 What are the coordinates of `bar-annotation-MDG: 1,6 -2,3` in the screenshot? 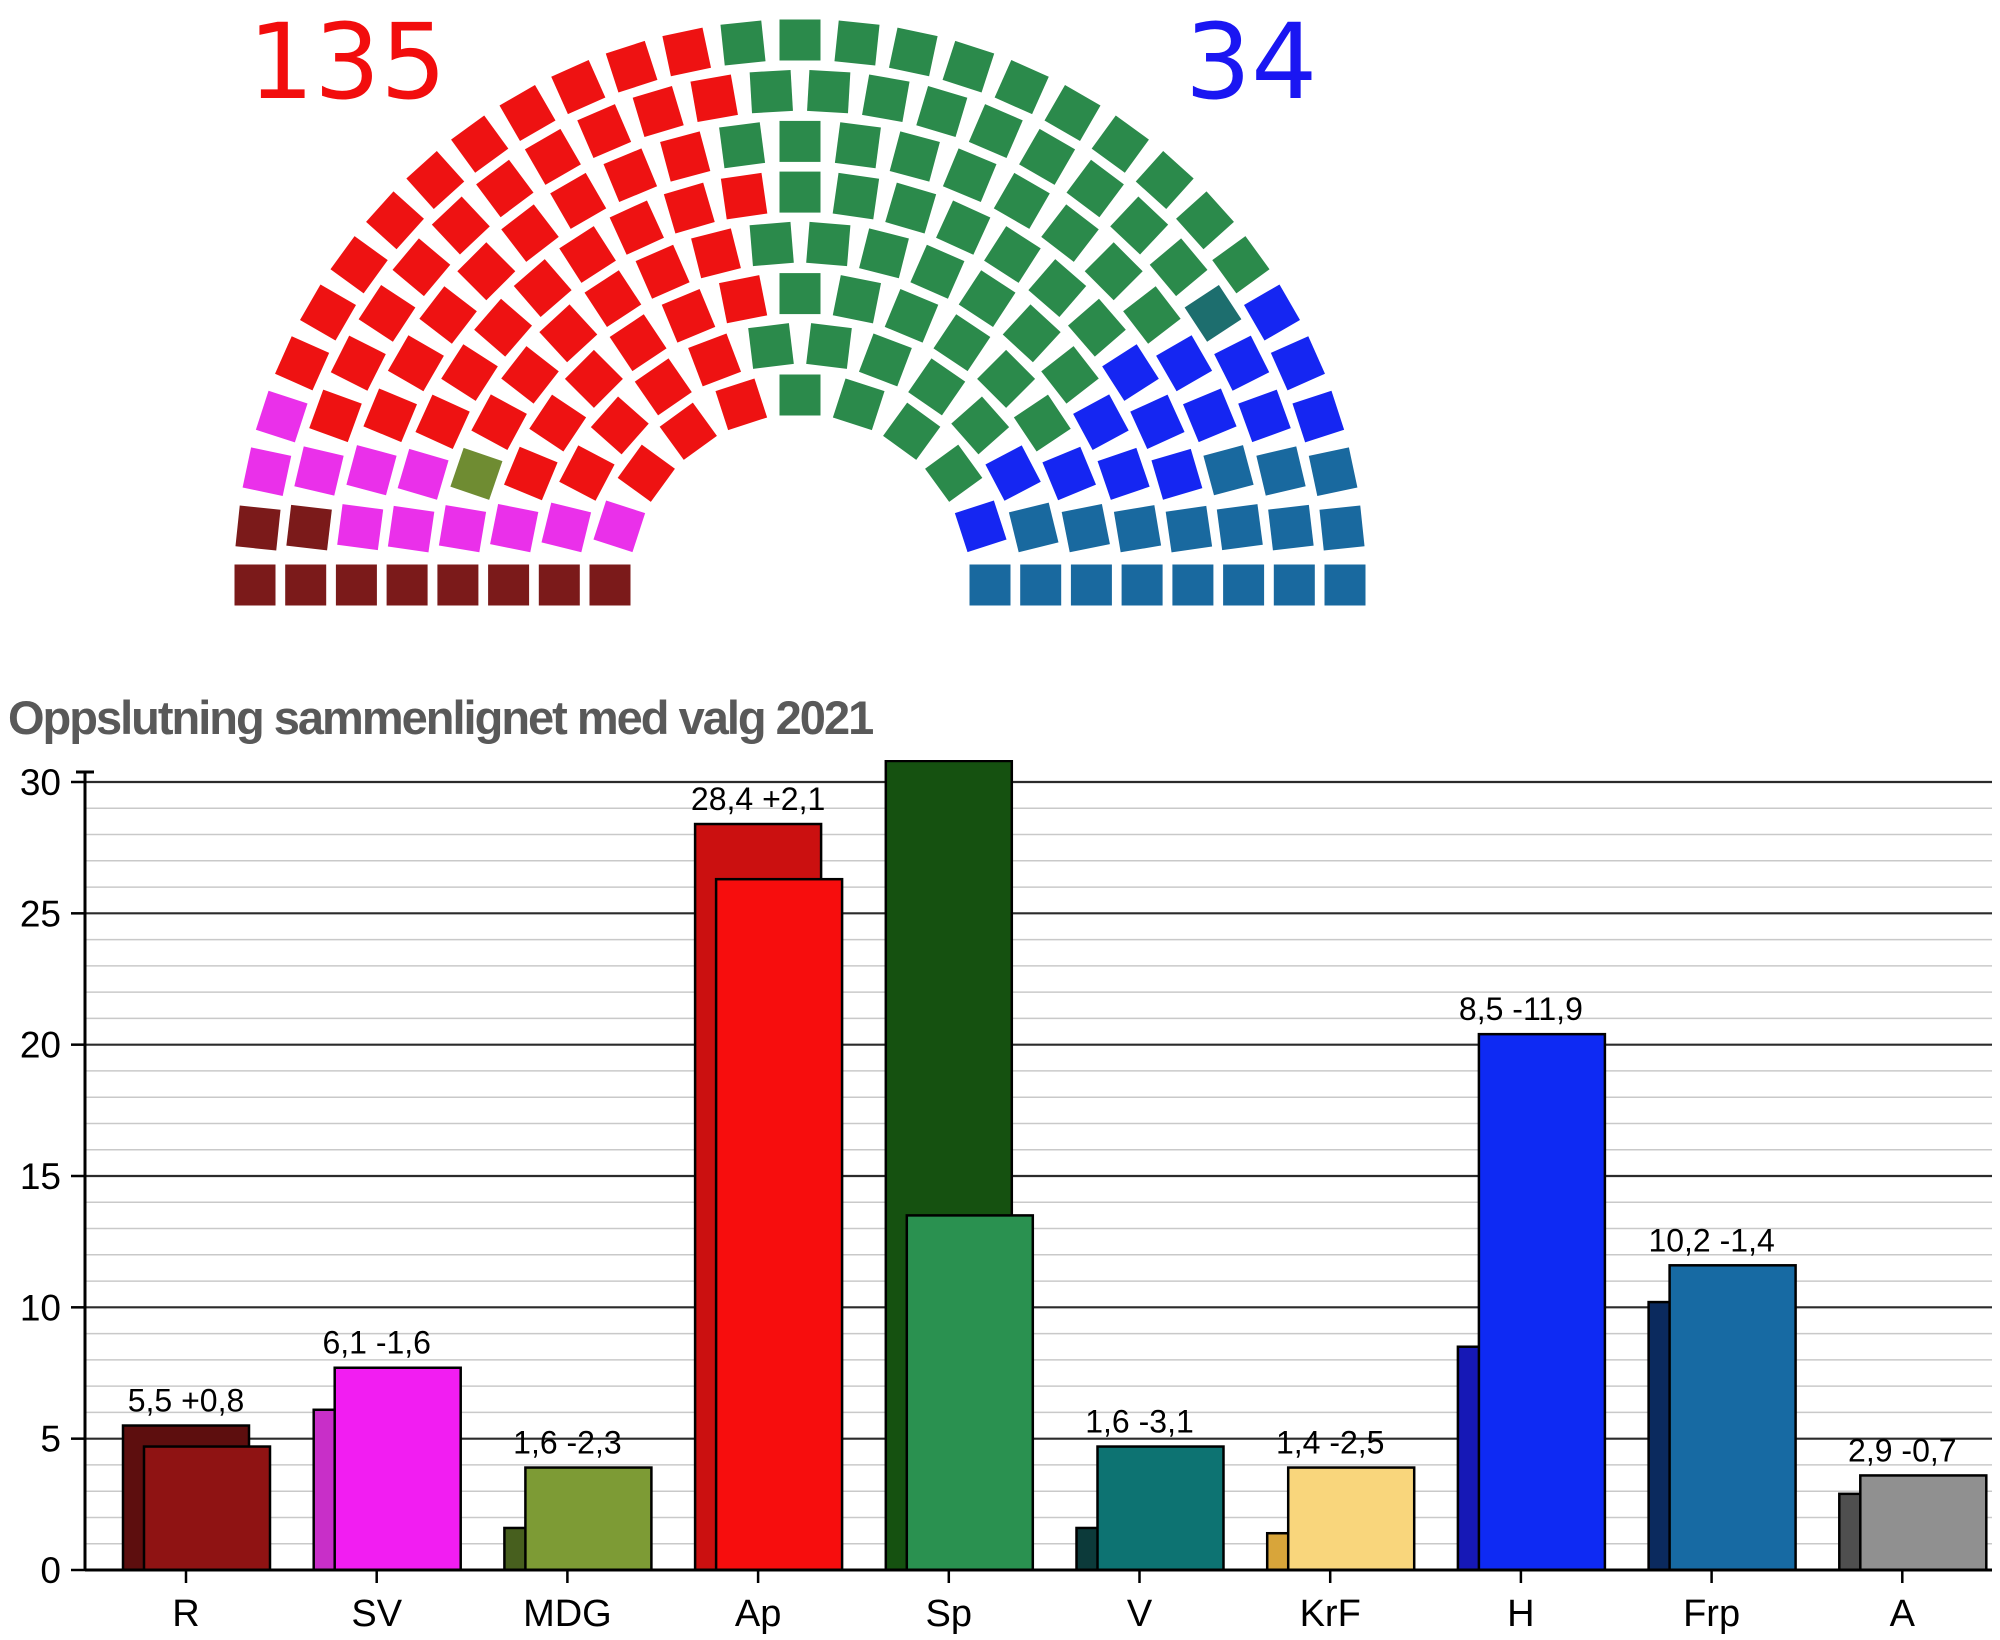 It's located at (567, 1443).